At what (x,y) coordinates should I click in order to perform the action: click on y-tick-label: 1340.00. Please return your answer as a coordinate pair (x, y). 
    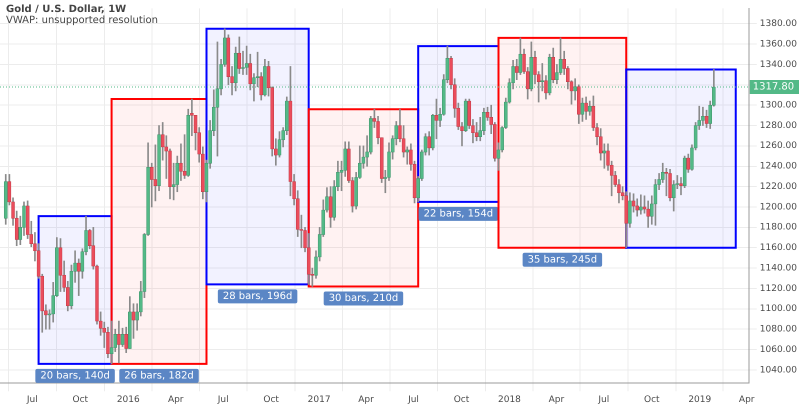
    Looking at the image, I should click on (779, 65).